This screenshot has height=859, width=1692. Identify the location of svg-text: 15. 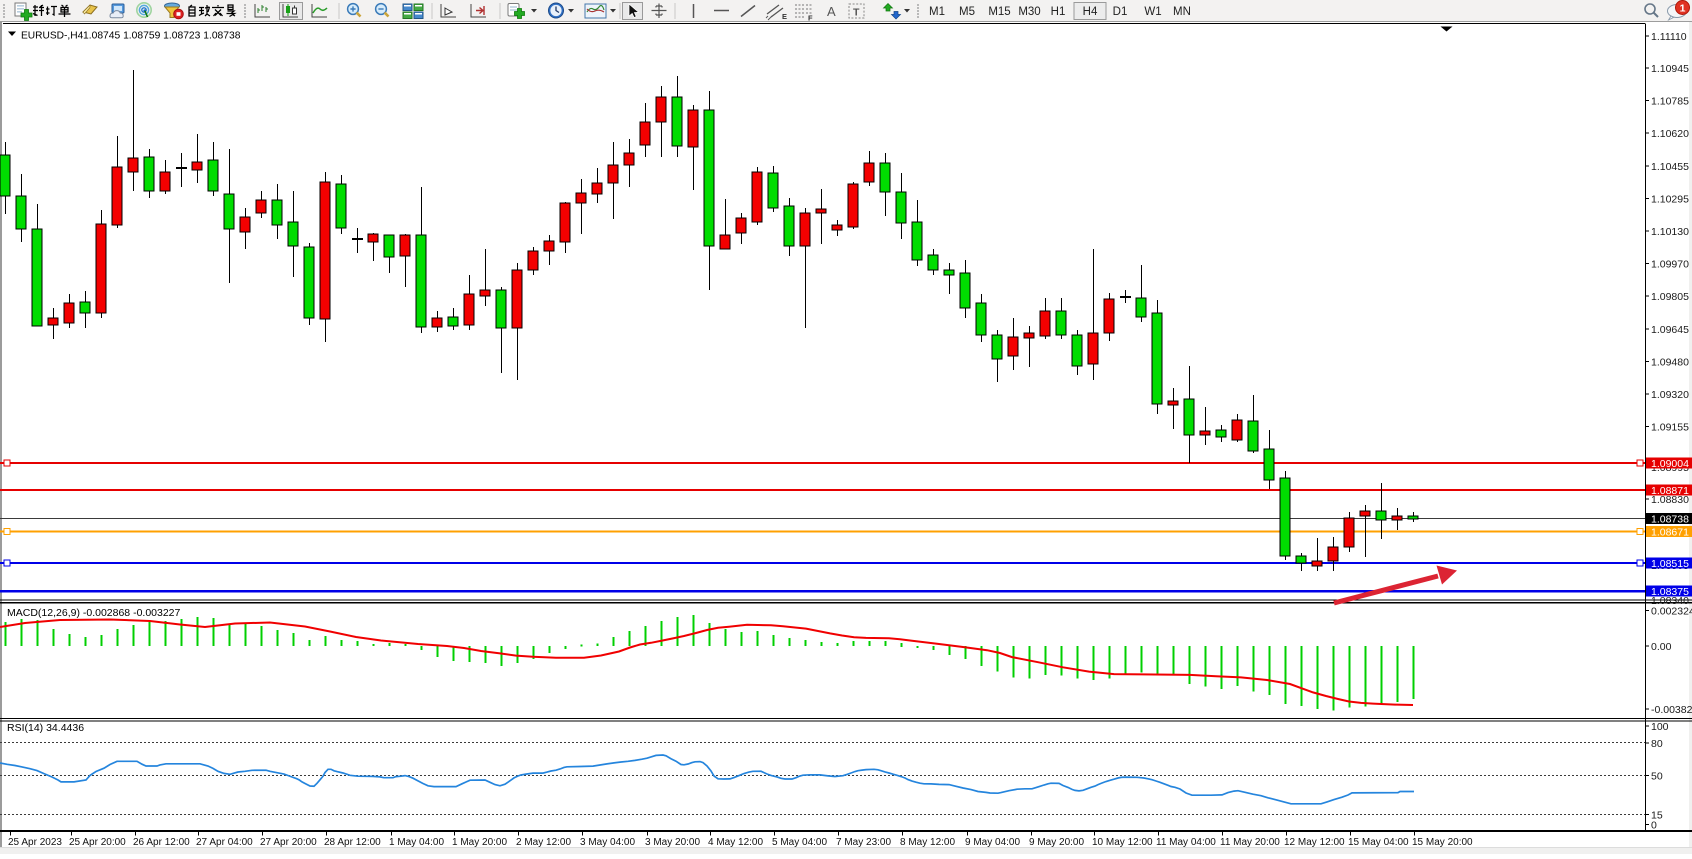
(1657, 816).